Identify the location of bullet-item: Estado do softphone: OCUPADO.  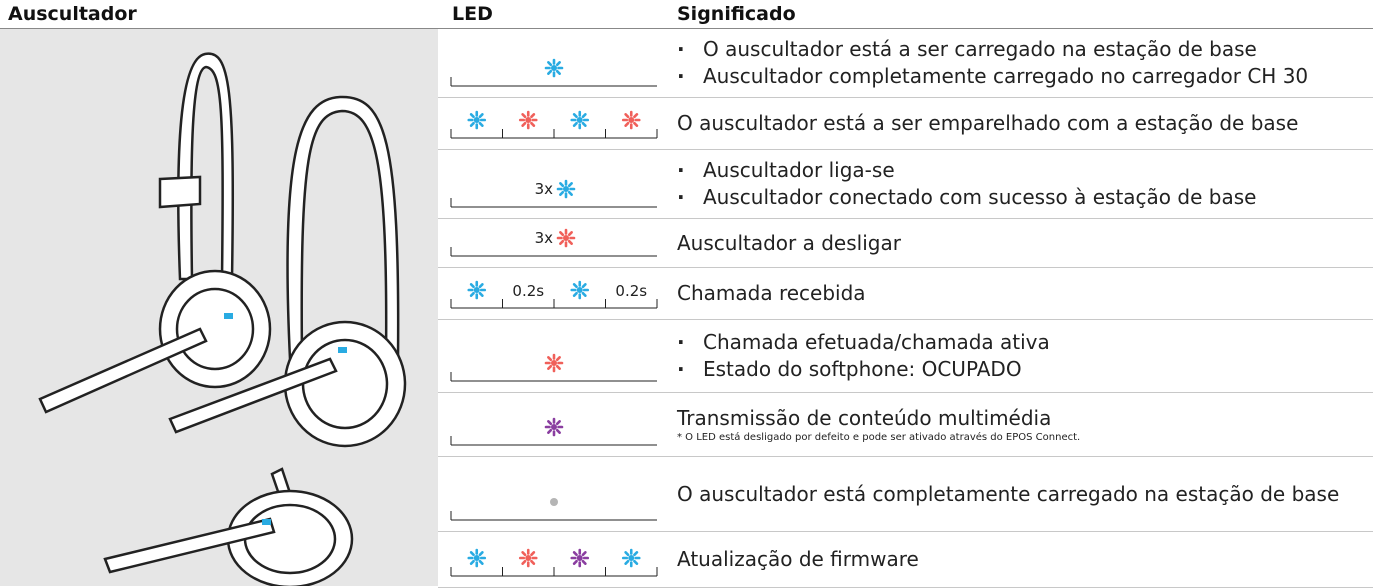
(1019, 369).